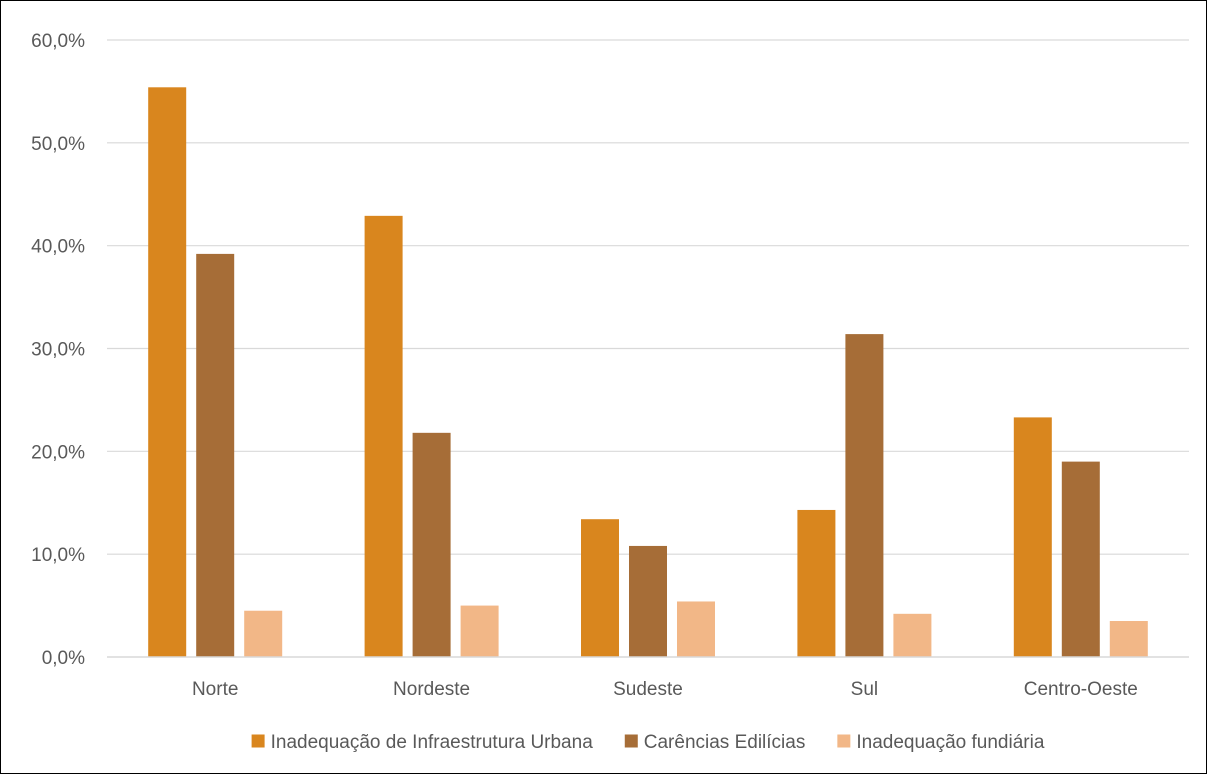 The image size is (1207, 774). What do you see at coordinates (431, 689) in the screenshot?
I see `x-tick-label: Nordeste` at bounding box center [431, 689].